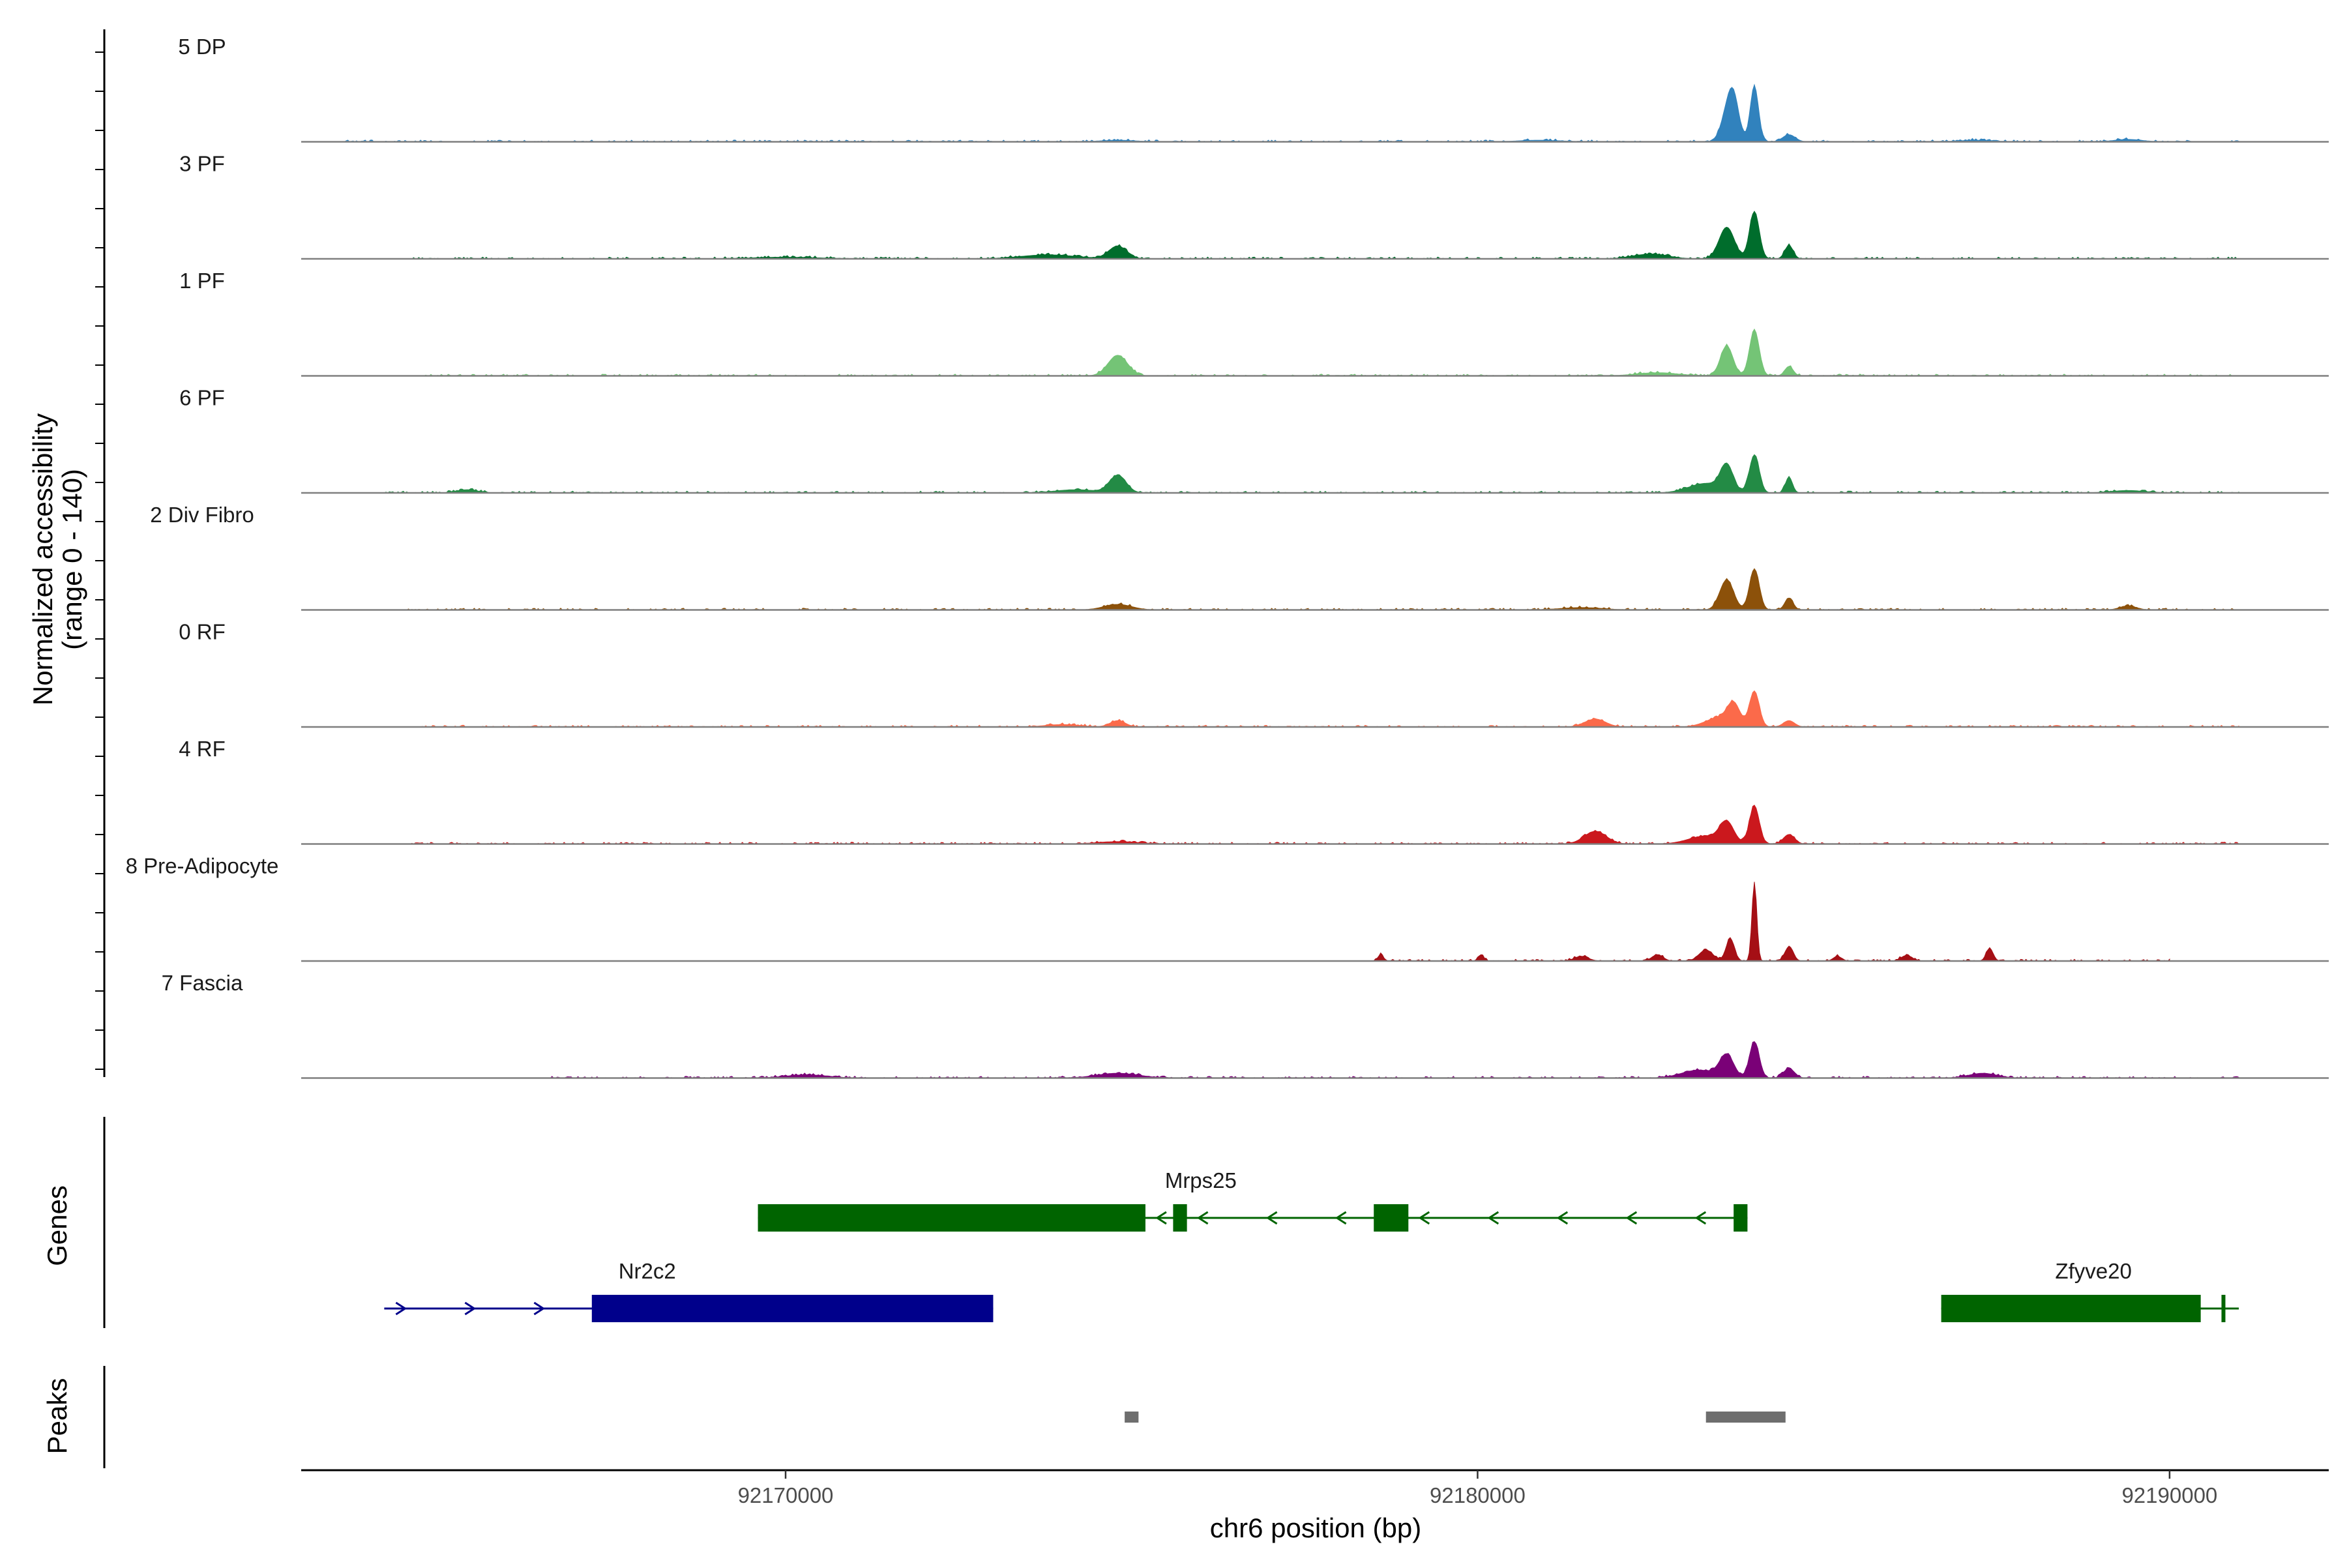  I want to click on genes-panel-title: Genes, so click(57, 1225).